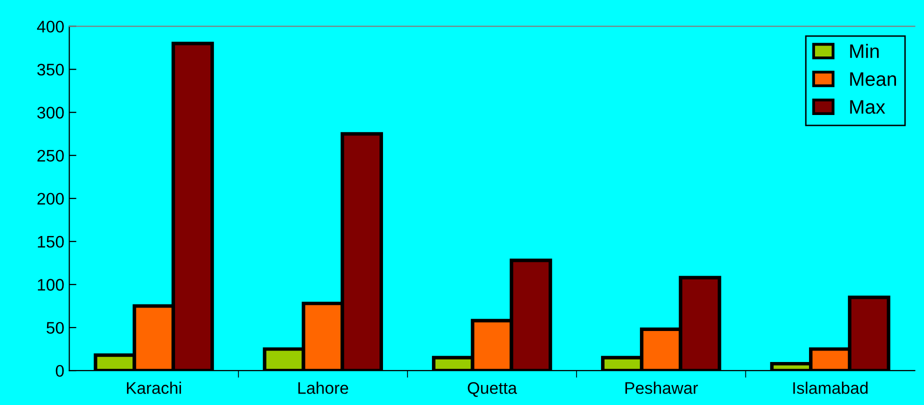  What do you see at coordinates (51, 242) in the screenshot?
I see `y-tick-label: 150` at bounding box center [51, 242].